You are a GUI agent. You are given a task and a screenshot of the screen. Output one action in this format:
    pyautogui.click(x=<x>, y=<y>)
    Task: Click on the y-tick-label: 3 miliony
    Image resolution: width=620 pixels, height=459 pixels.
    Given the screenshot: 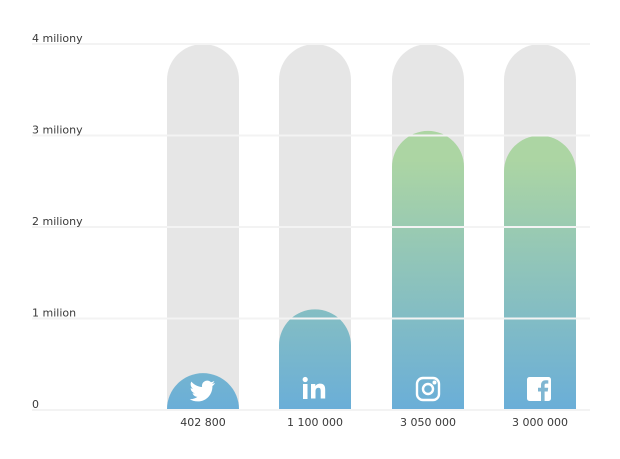 What is the action you would take?
    pyautogui.click(x=57, y=130)
    